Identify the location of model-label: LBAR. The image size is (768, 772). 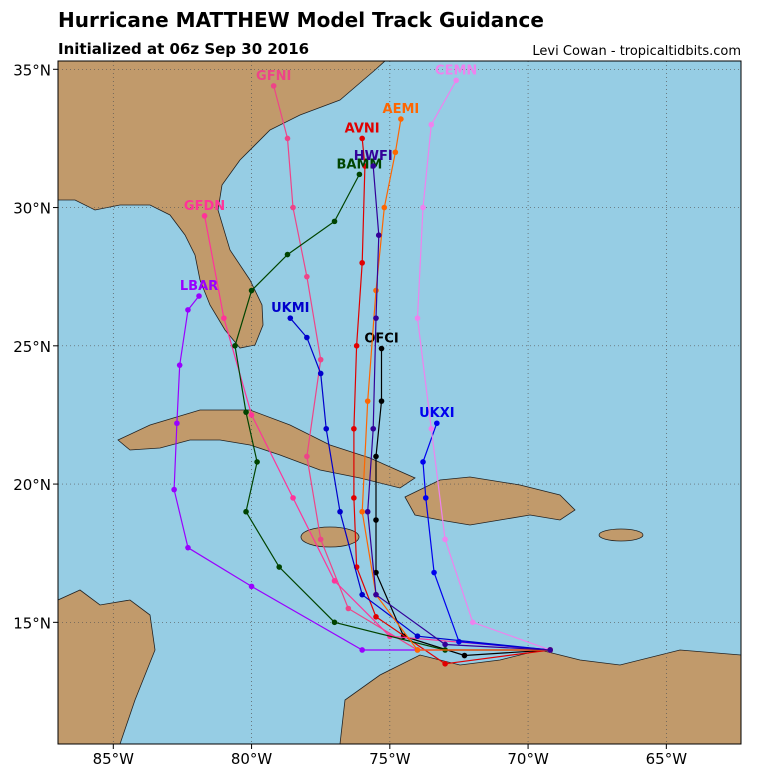
(199, 286).